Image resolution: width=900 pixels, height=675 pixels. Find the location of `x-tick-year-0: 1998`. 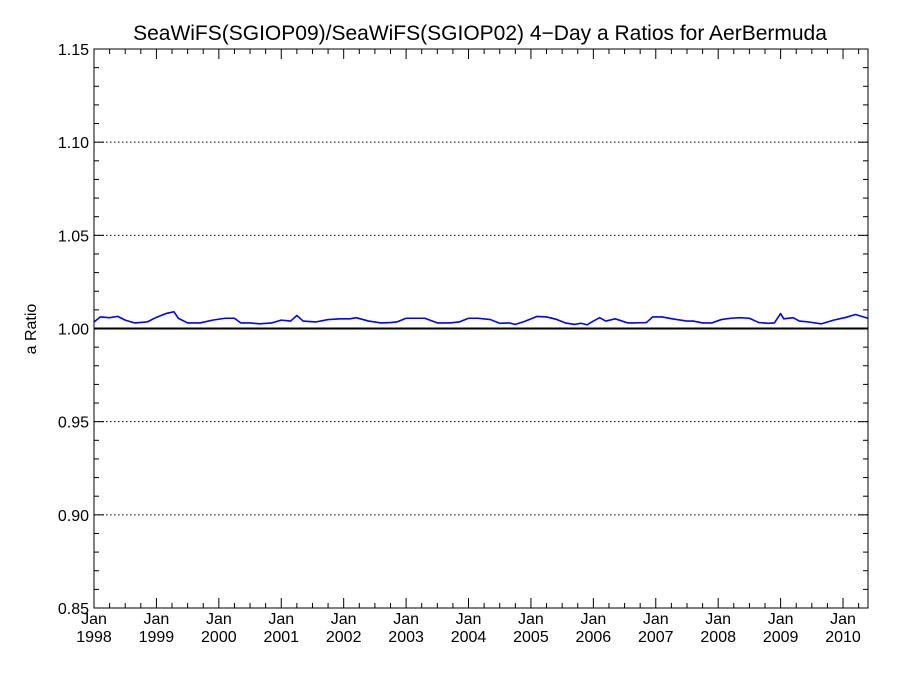

x-tick-year-0: 1998 is located at coordinates (94, 637).